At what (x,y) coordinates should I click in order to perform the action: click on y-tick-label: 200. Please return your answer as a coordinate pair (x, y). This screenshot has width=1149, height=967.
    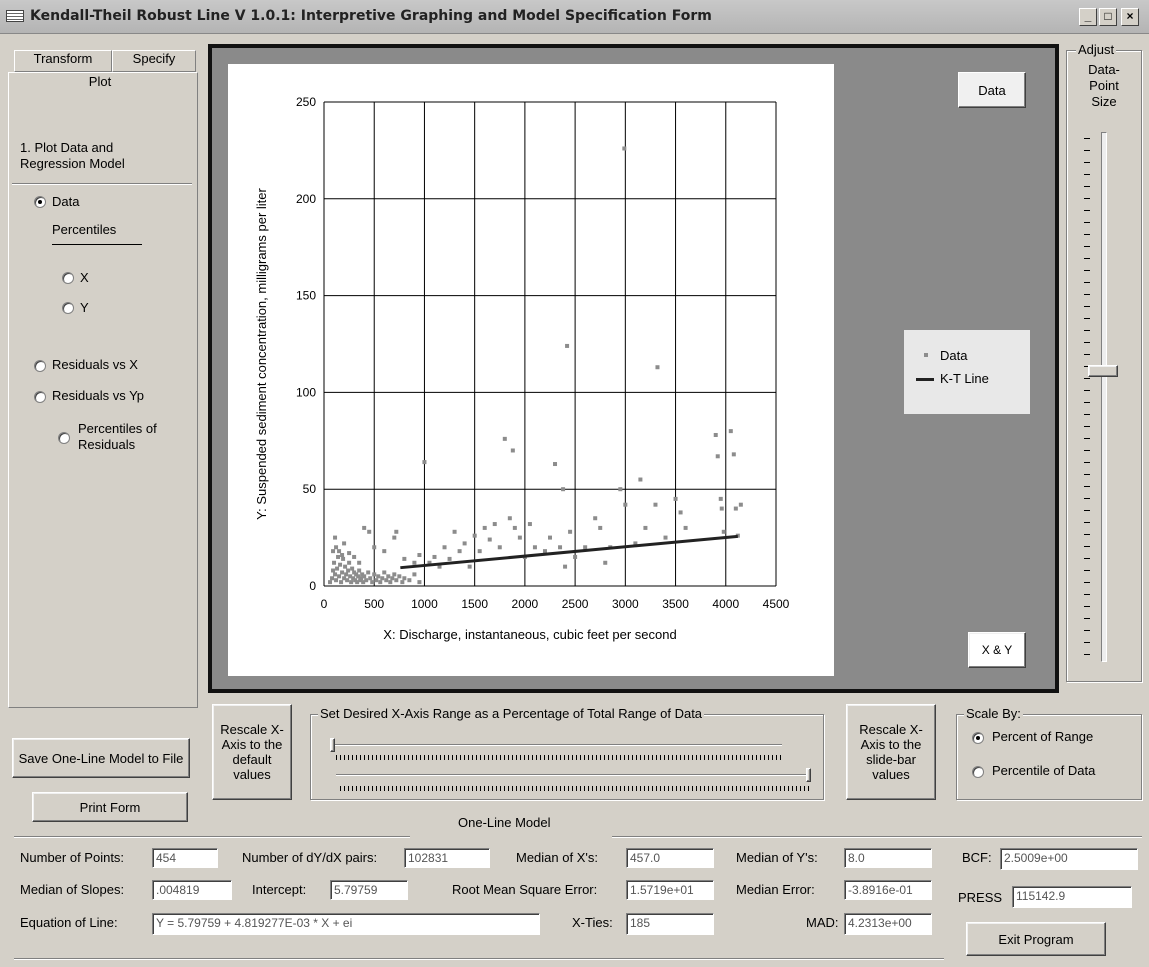
    Looking at the image, I should click on (306, 199).